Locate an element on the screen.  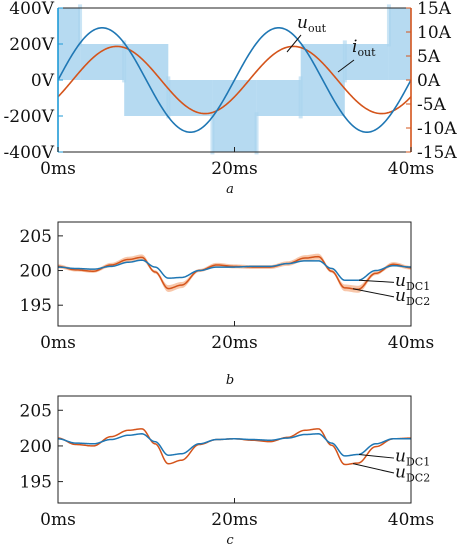
i-out-annotation-base: i is located at coordinates (354, 47).